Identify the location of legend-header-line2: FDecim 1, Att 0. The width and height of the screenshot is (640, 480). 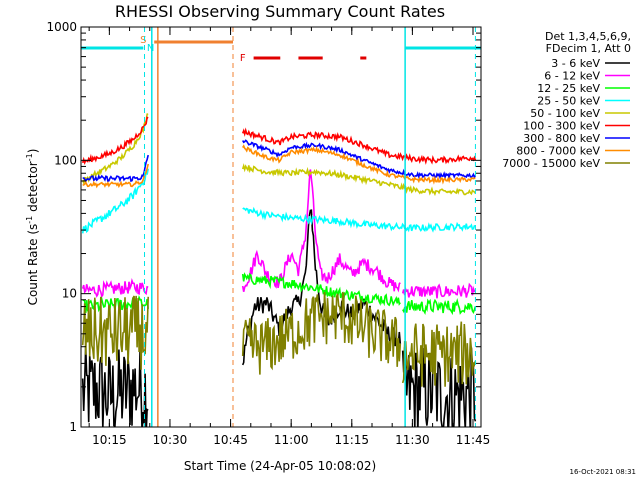
(588, 48).